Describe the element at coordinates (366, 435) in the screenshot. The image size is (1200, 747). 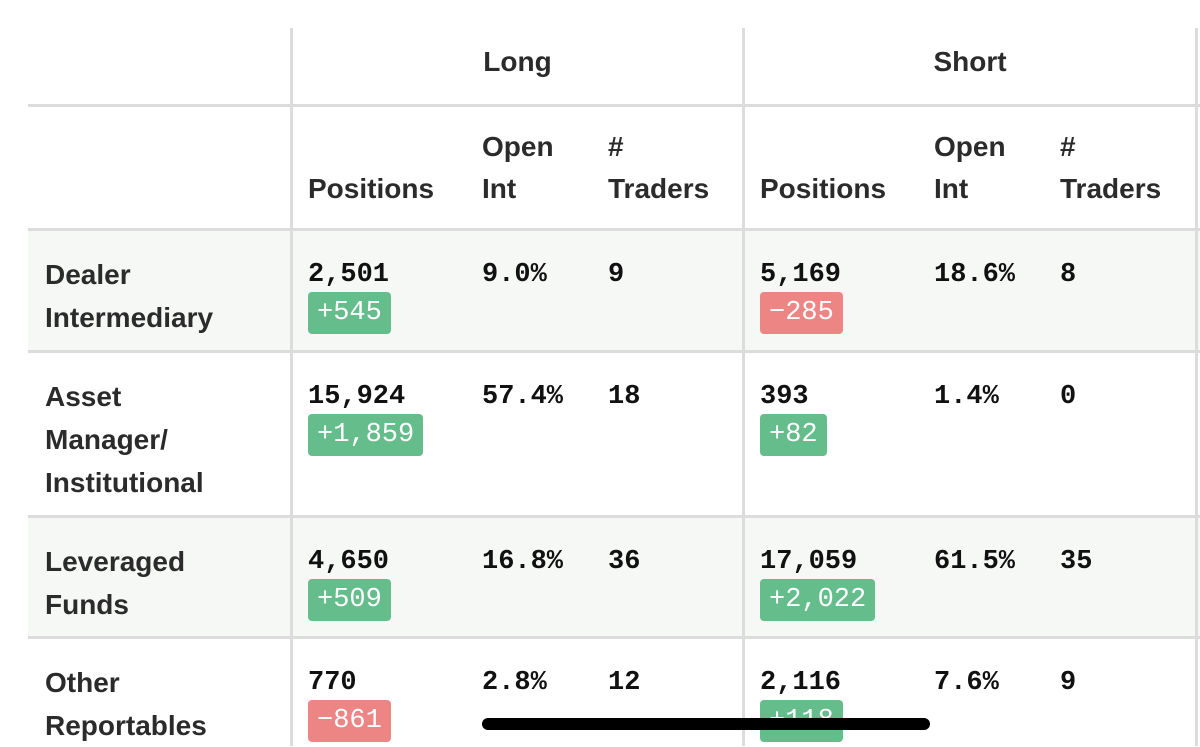
I see `change-badge: +1,859` at that location.